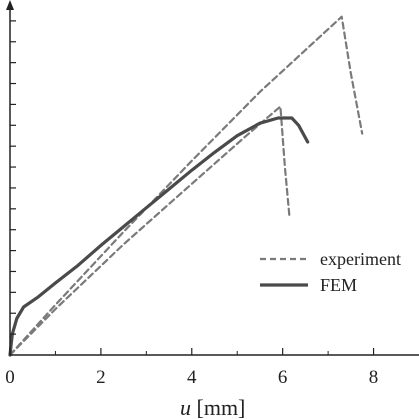  I want to click on x-axis-title-unit: [mm], so click(218, 407).